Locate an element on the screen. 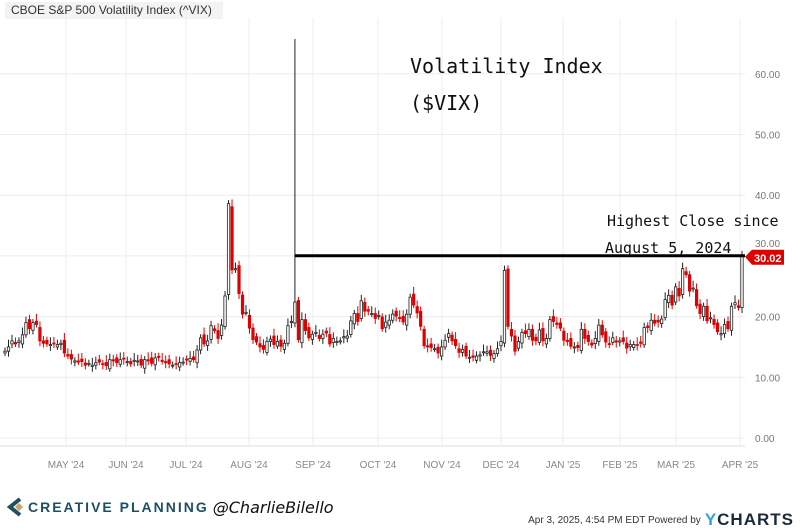 The height and width of the screenshot is (530, 800). footer-branding: CREATIVE PLANNING @CharlieBilello is located at coordinates (170, 507).